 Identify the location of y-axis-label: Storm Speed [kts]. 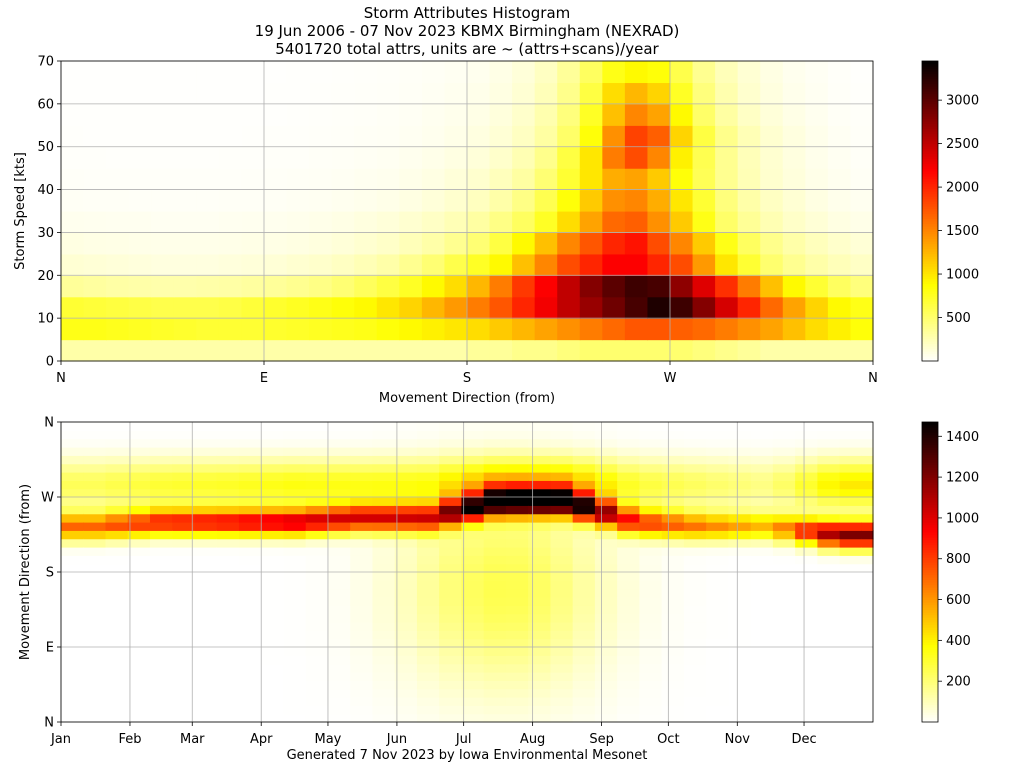
(20, 211).